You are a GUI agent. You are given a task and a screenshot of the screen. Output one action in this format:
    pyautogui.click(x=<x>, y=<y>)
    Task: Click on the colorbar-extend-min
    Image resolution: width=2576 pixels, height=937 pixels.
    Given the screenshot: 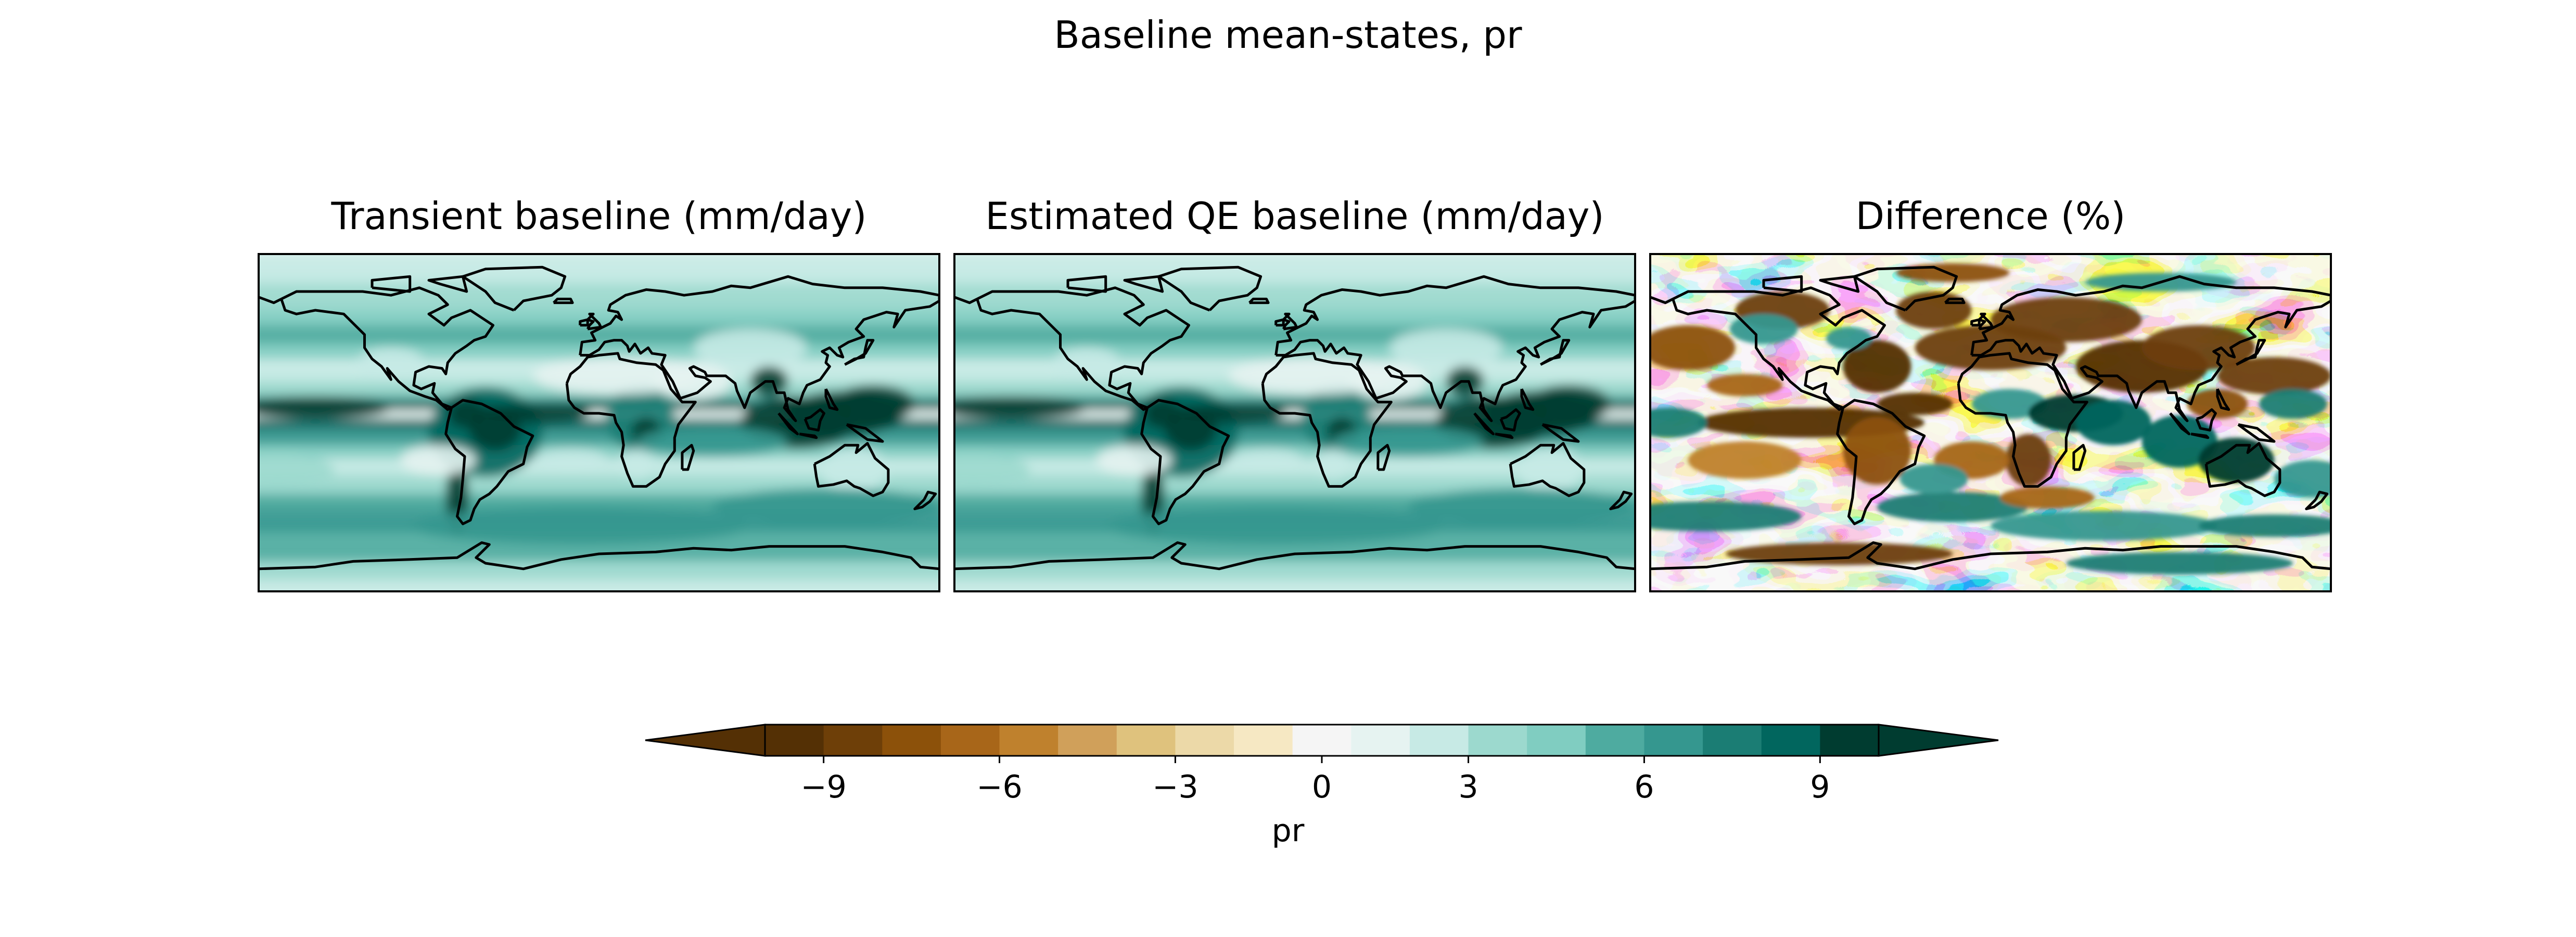 What is the action you would take?
    pyautogui.click(x=705, y=740)
    